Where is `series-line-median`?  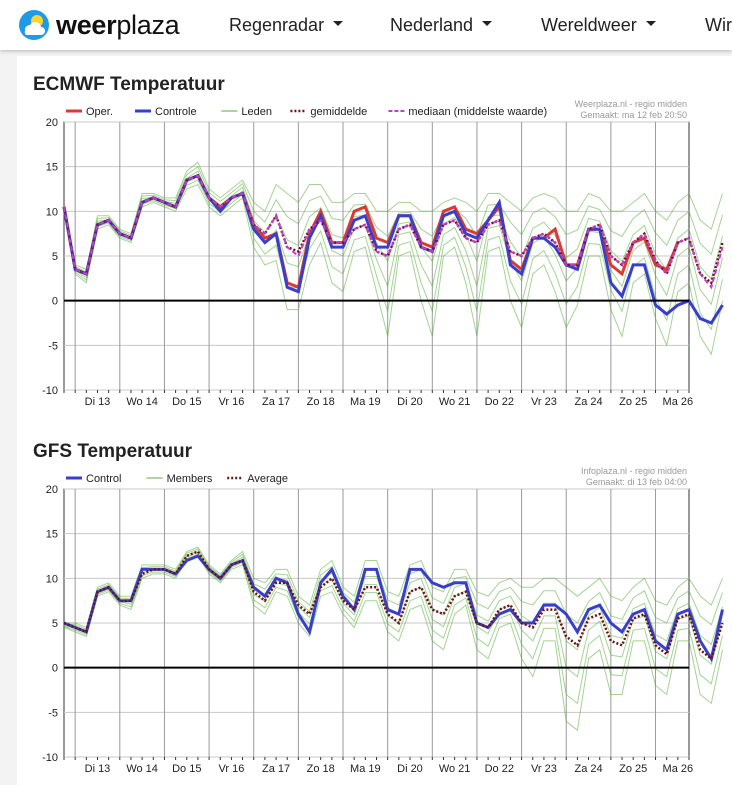
series-line-median is located at coordinates (393, 232).